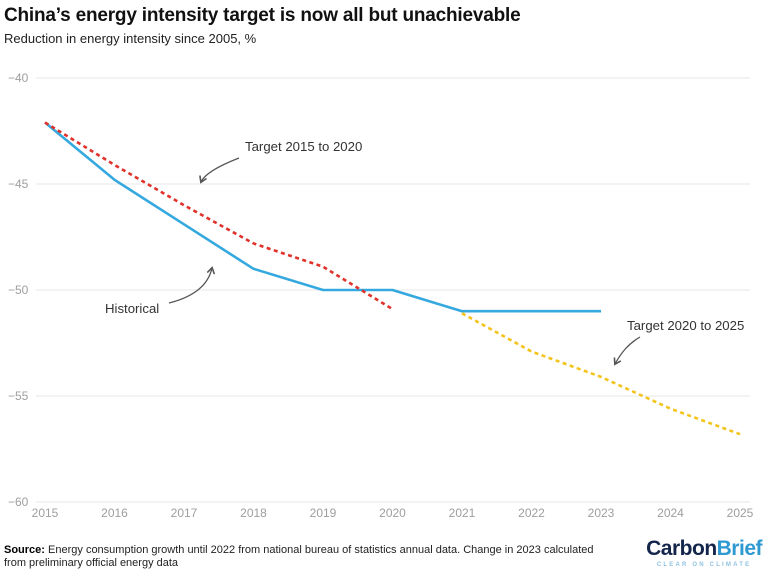 This screenshot has width=768, height=576. What do you see at coordinates (132, 308) in the screenshot?
I see `label-historical: Historical` at bounding box center [132, 308].